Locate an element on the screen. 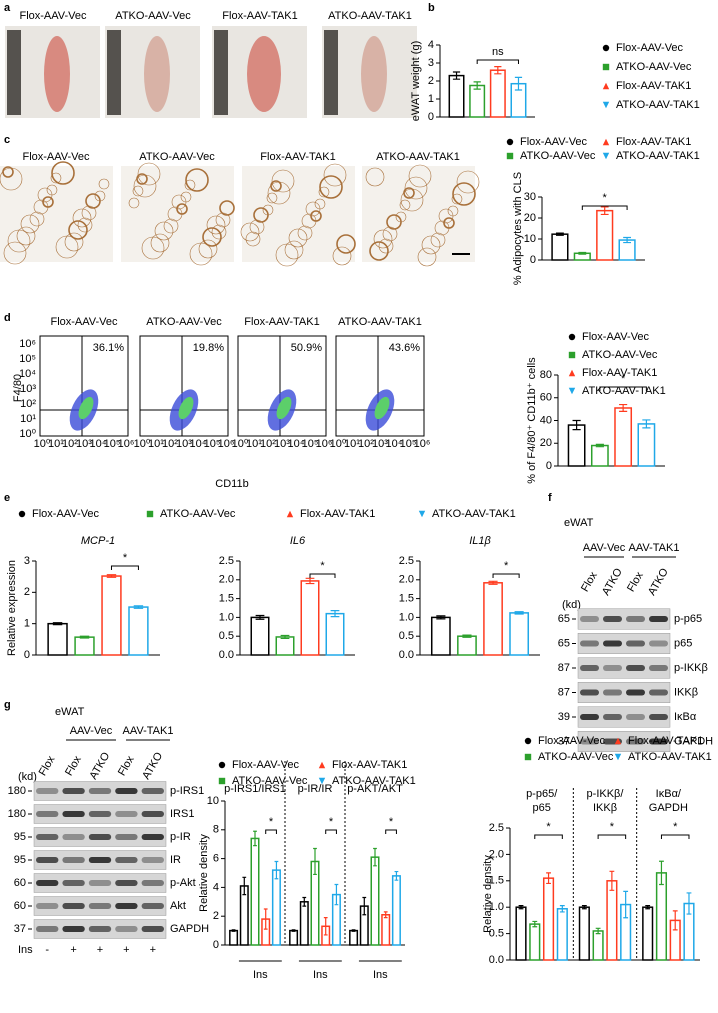 Image resolution: width=718 pixels, height=1013 pixels. panel-letter: e is located at coordinates (7, 498).